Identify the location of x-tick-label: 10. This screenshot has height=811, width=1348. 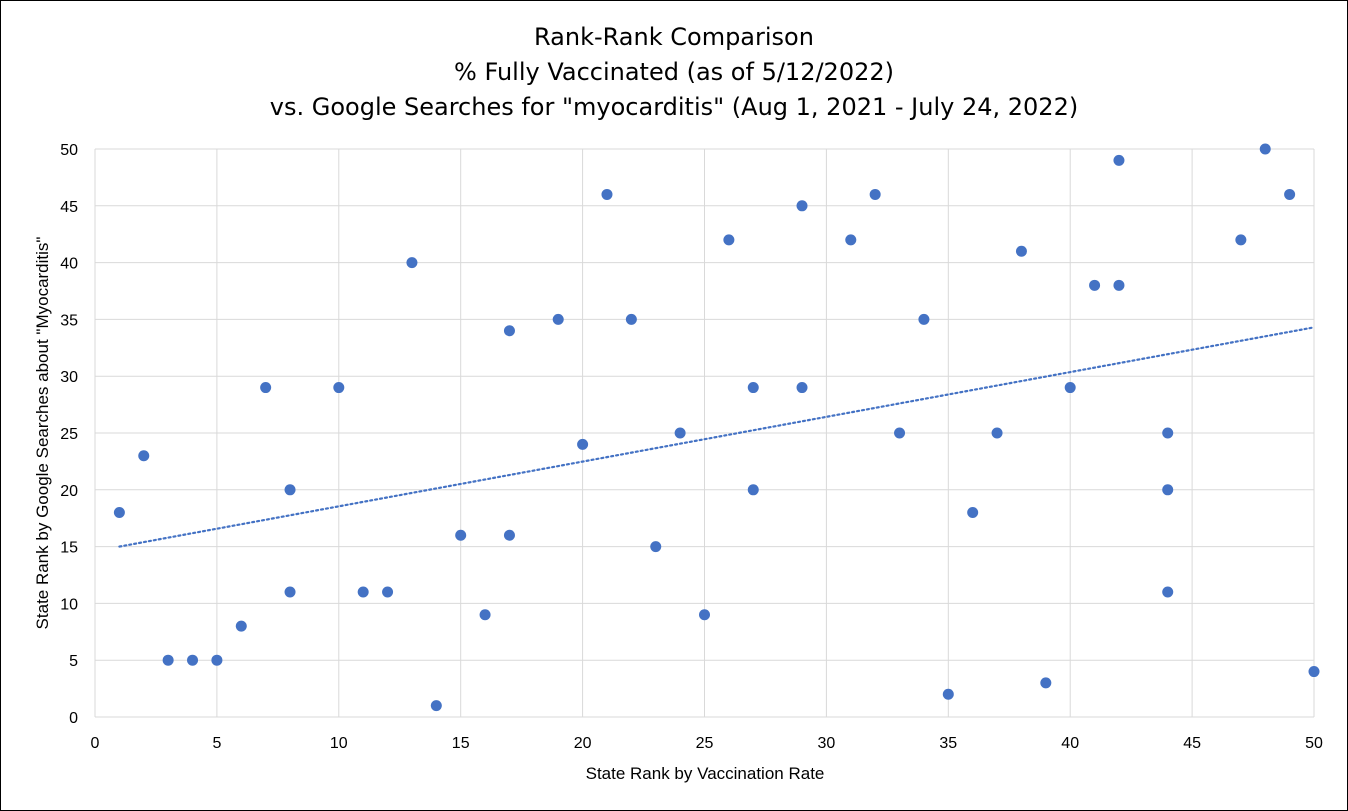
(339, 743).